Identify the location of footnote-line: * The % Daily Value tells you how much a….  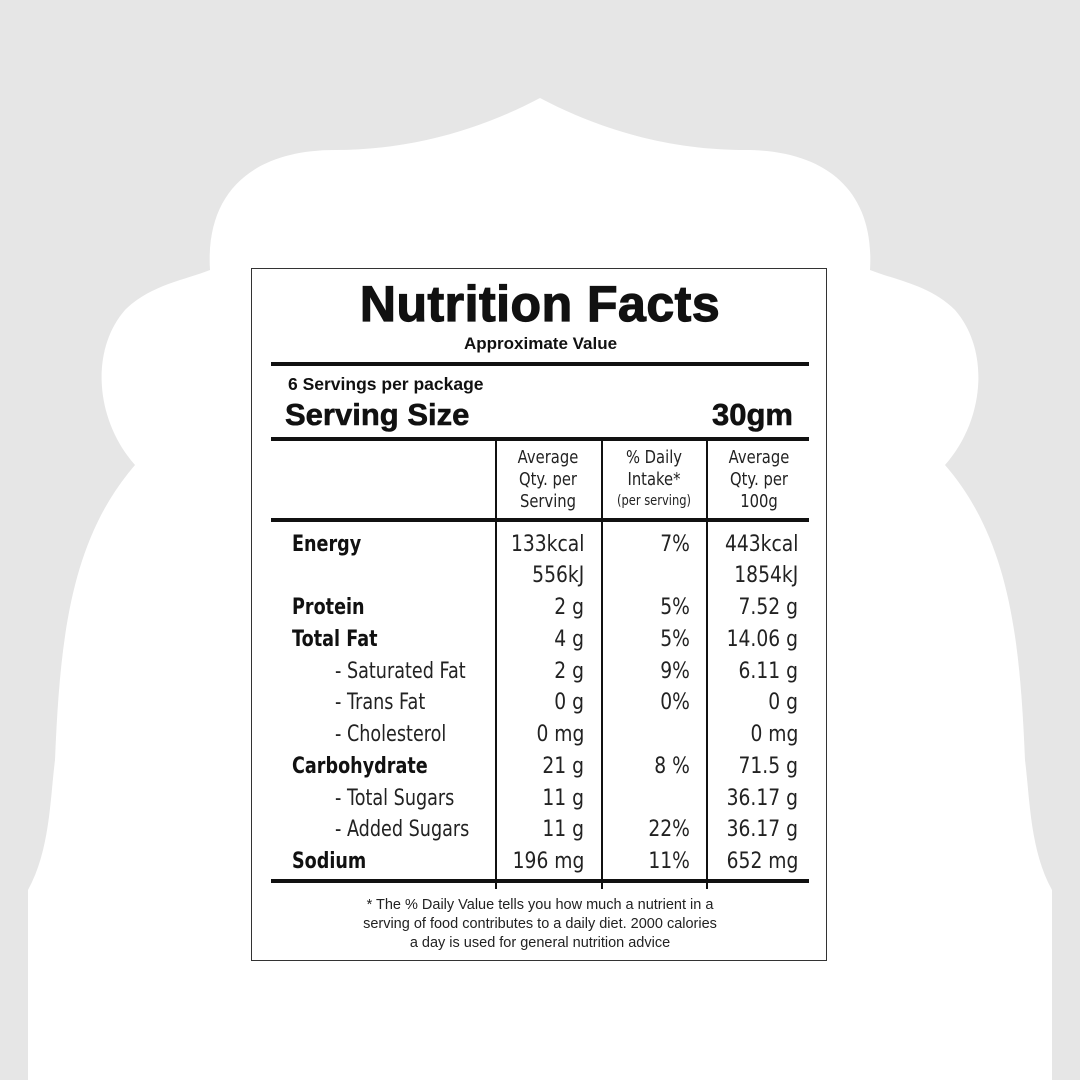
(540, 905).